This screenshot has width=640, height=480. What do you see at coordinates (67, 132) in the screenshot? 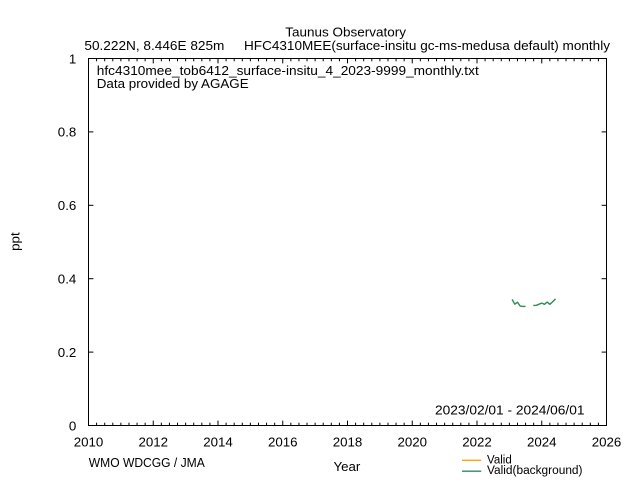
I see `svg-text: 0.8` at bounding box center [67, 132].